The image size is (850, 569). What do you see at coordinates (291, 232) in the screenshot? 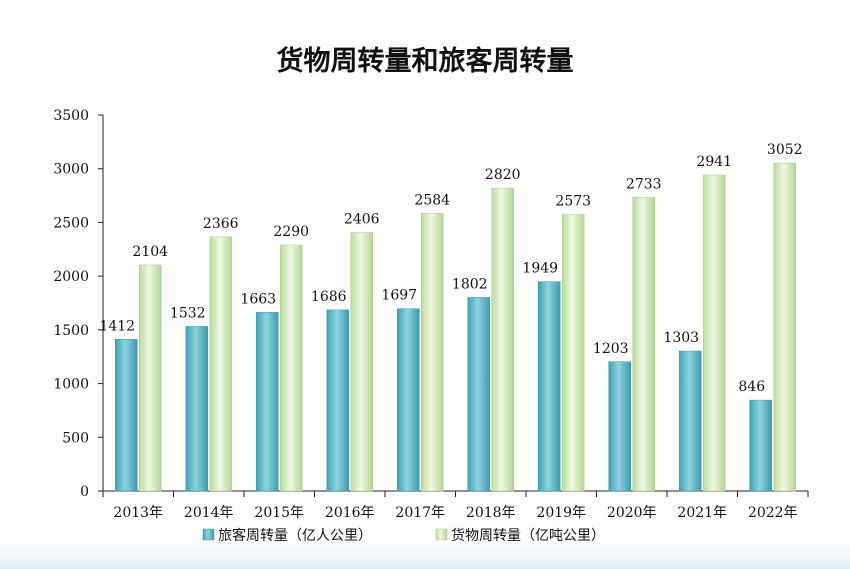
I see `freight-value-label: 2290` at bounding box center [291, 232].